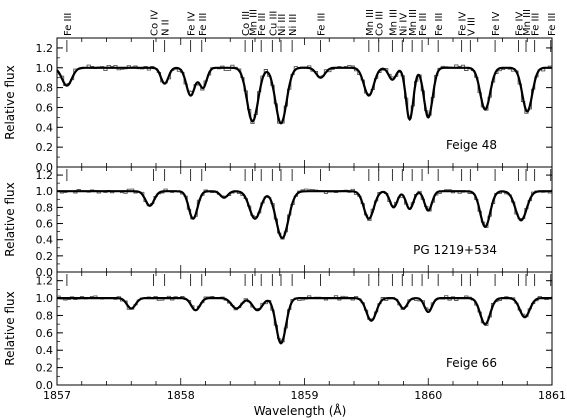  What do you see at coordinates (273, 23) in the screenshot?
I see `line-id-label: Cu III` at bounding box center [273, 23].